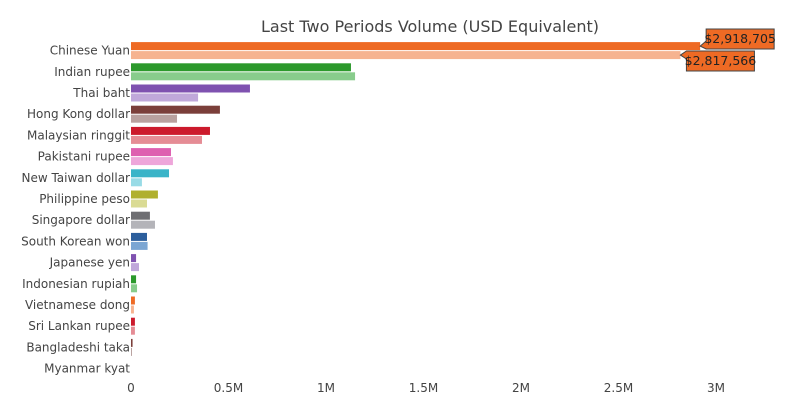 This screenshot has width=788, height=403. Describe the element at coordinates (78, 135) in the screenshot. I see `category-label: Malaysian ringgit` at that location.